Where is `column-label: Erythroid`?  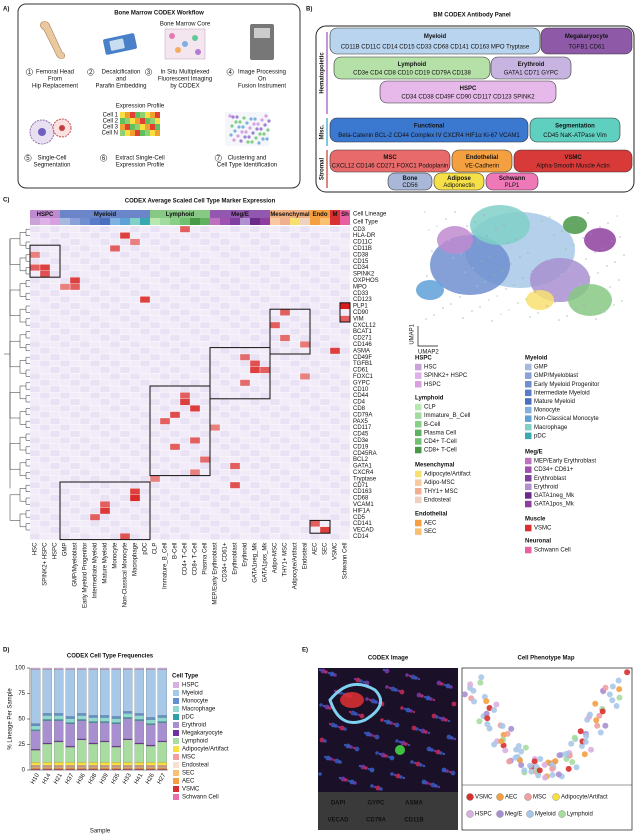
column-label: Erythroid is located at coordinates (246, 555).